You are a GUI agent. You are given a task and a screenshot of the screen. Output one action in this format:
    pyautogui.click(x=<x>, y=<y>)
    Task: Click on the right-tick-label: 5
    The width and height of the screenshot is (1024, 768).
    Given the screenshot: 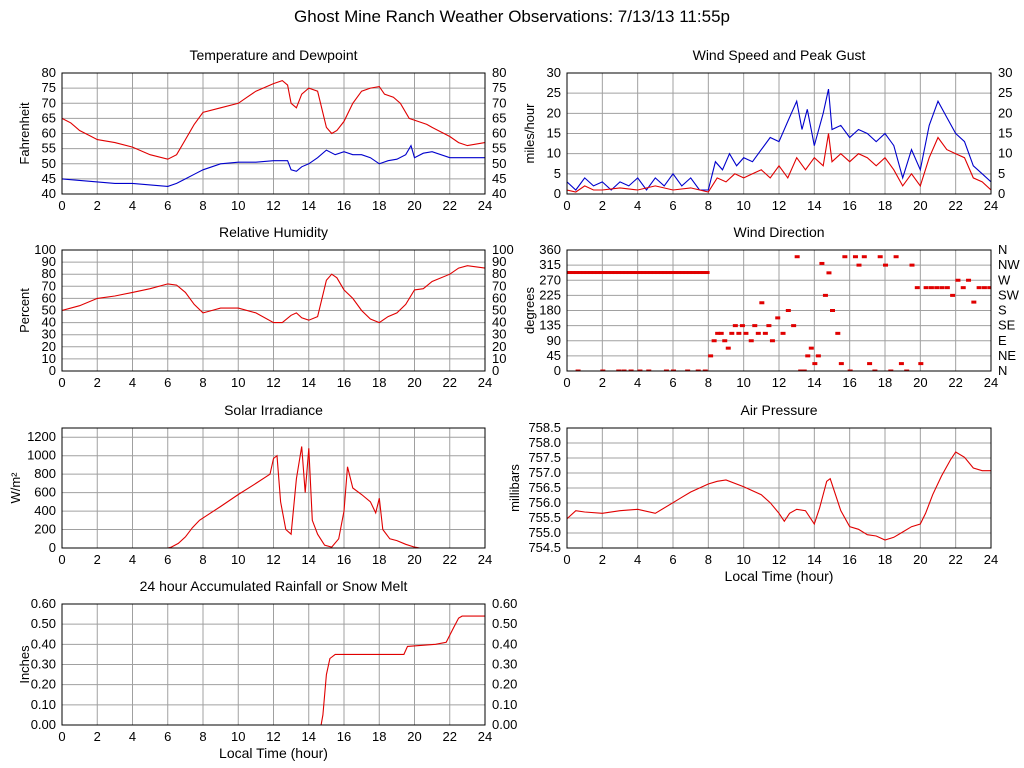 What is the action you would take?
    pyautogui.click(x=1001, y=173)
    